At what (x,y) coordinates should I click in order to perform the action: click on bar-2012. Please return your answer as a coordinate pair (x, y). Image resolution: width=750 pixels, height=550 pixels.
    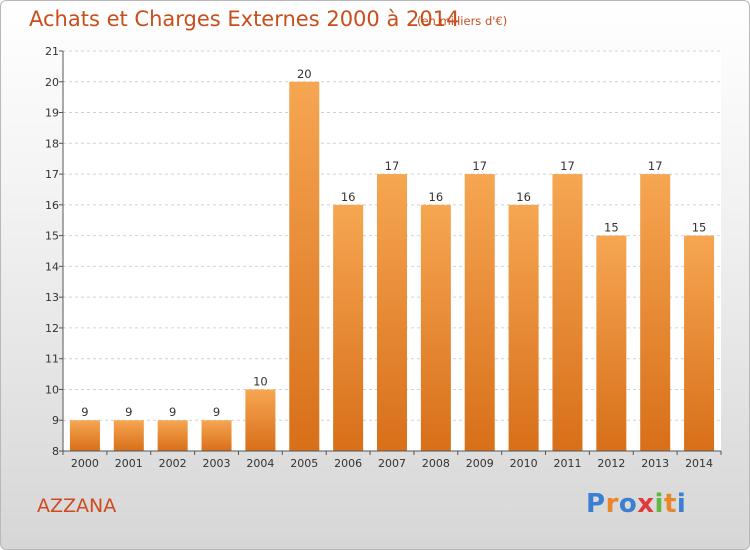
    Looking at the image, I should click on (611, 343).